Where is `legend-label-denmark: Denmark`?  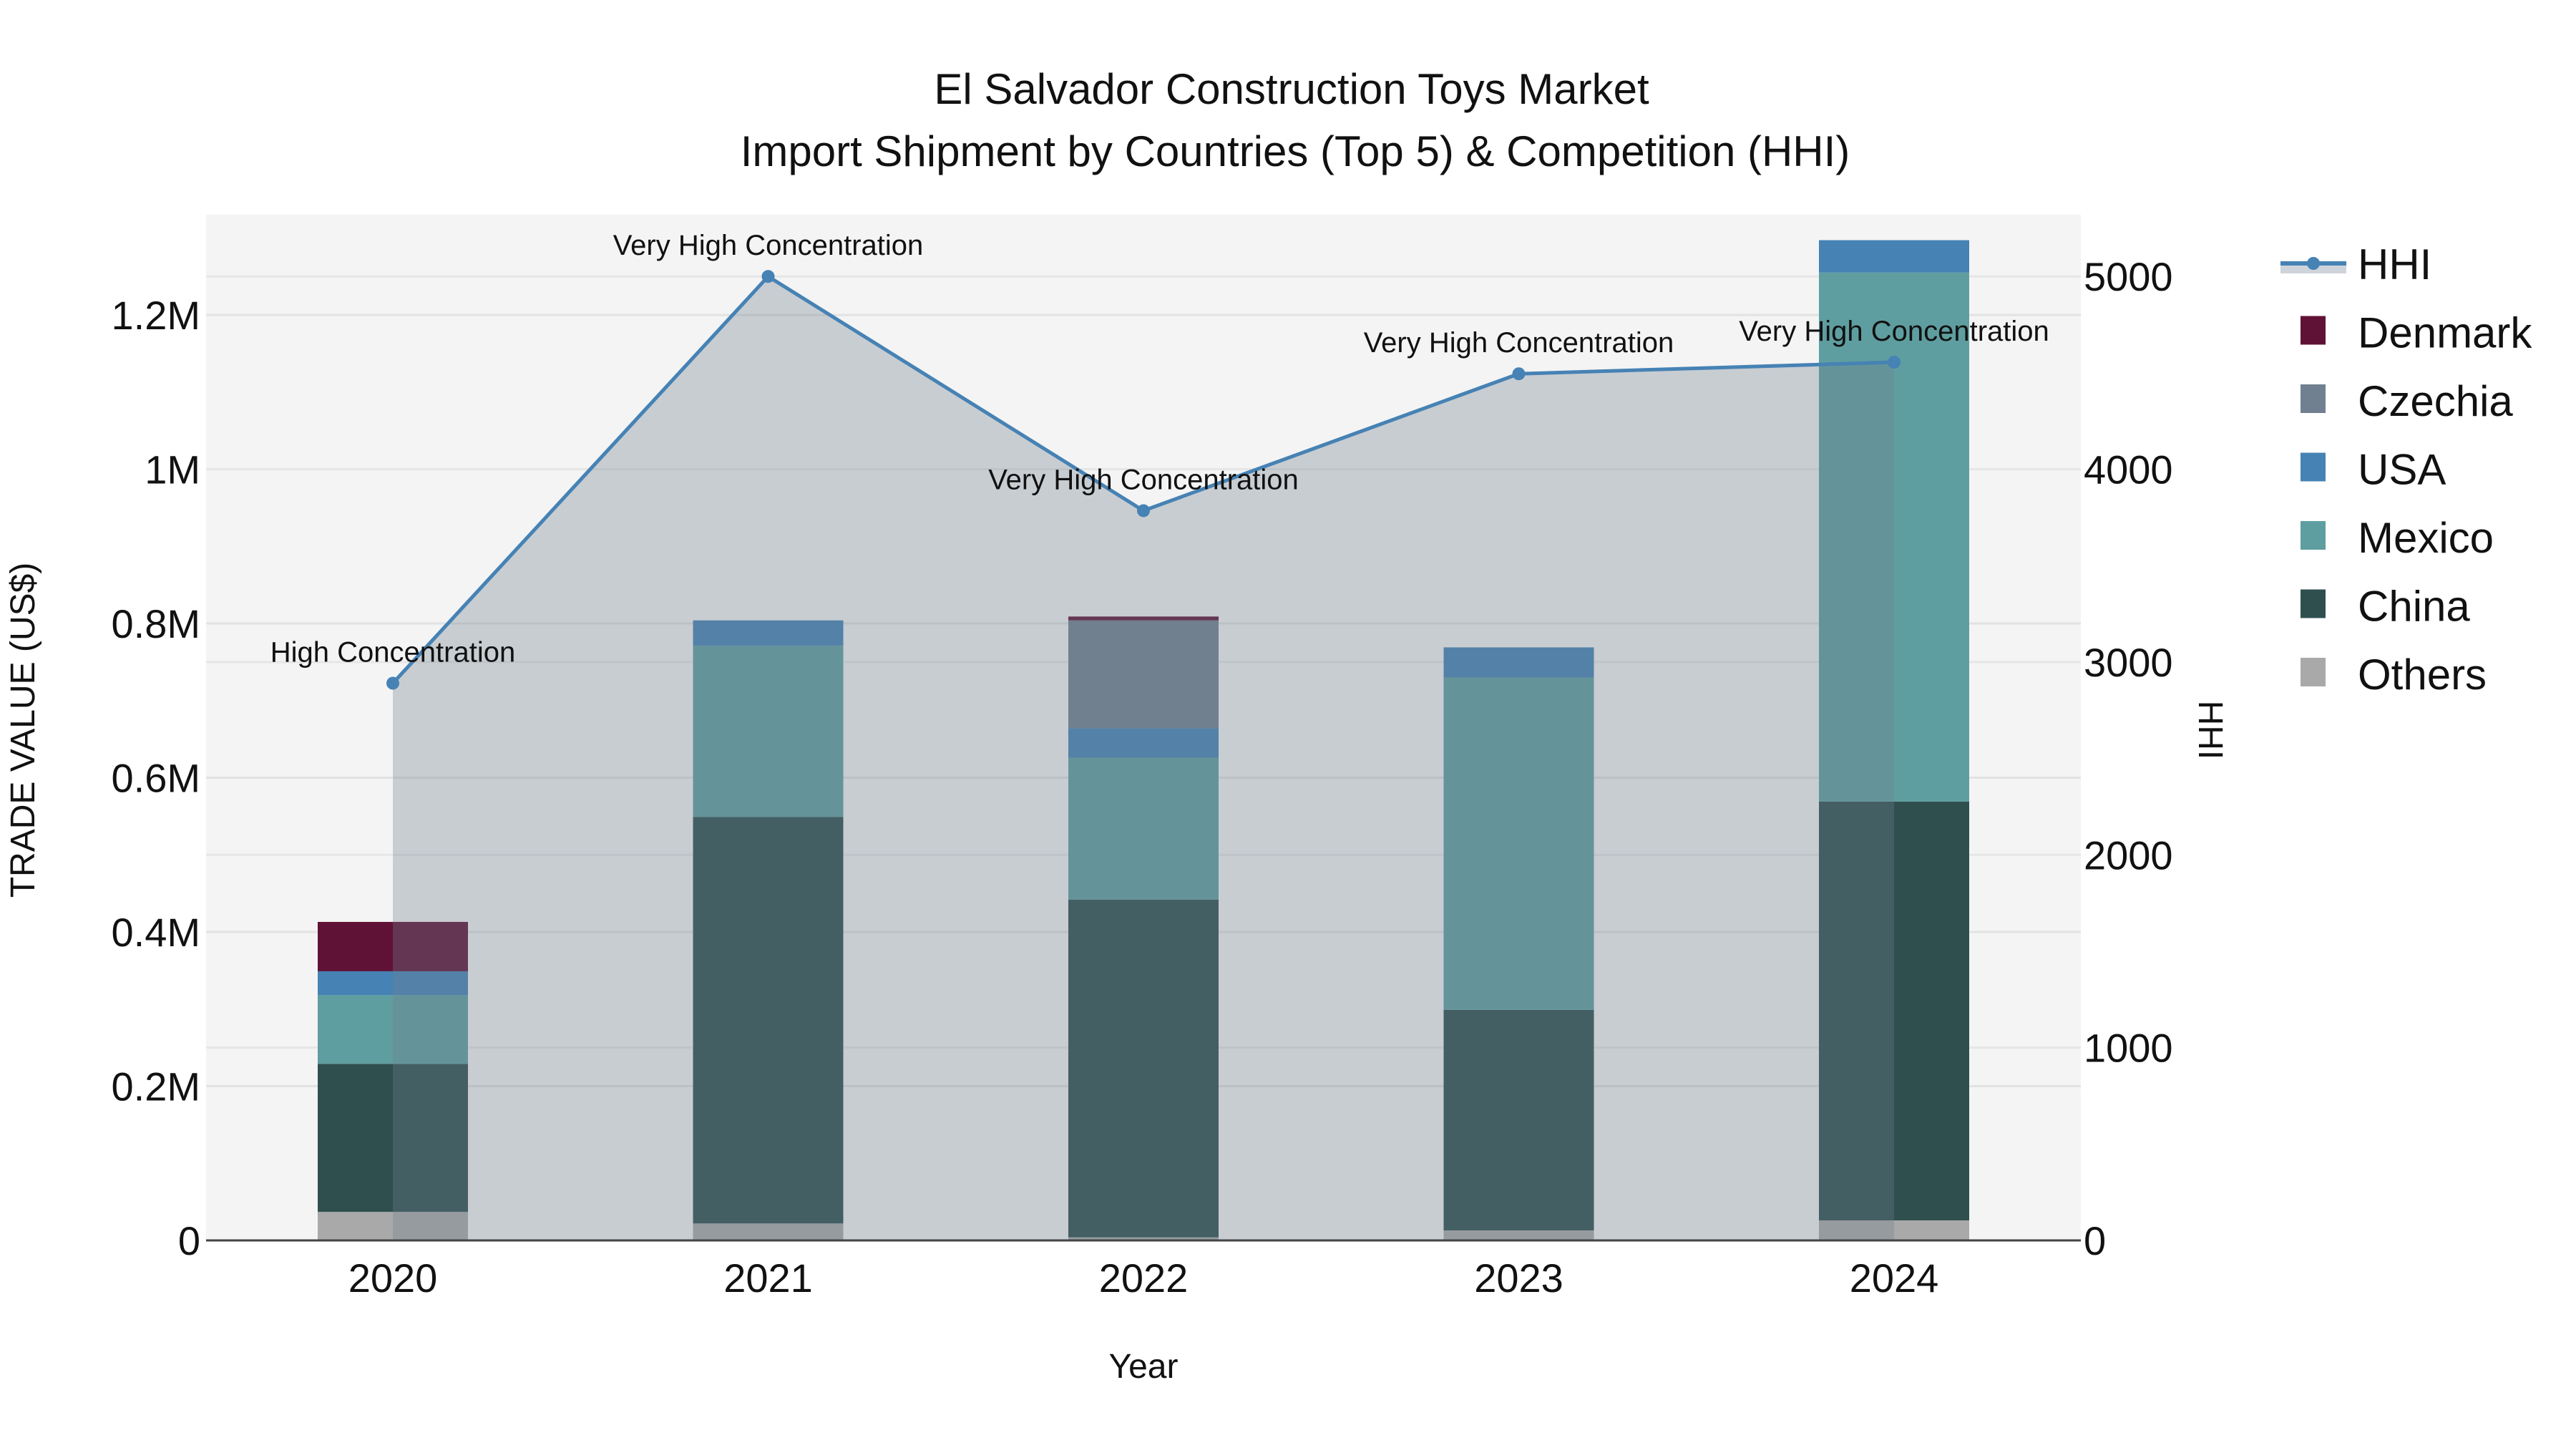 legend-label-denmark: Denmark is located at coordinates (2445, 333).